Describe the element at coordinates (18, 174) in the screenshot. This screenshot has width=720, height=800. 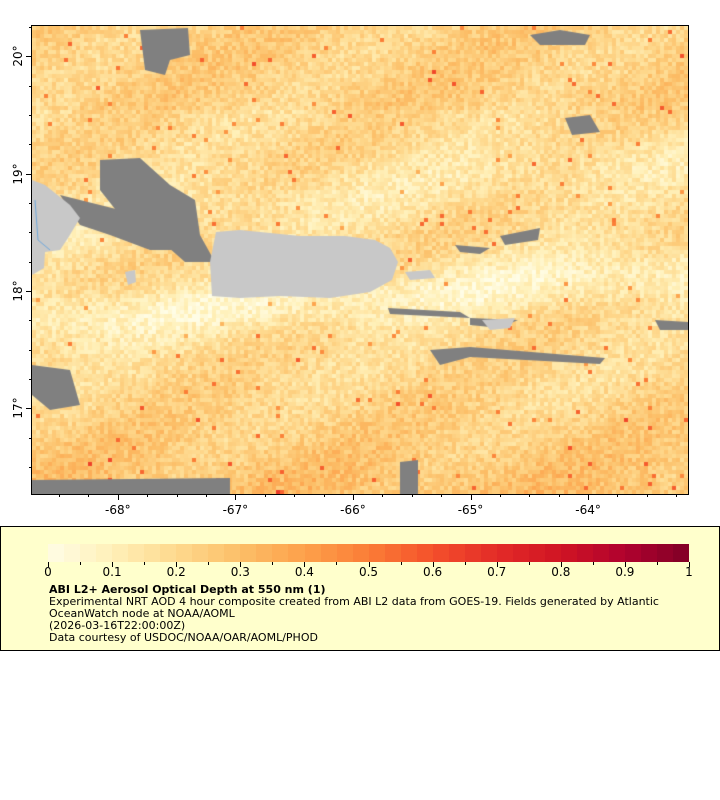
I see `y-tick-label: 19°` at that location.